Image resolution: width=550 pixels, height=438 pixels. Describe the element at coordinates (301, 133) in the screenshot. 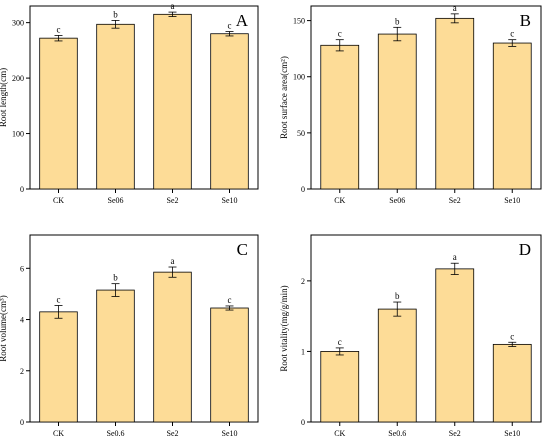

I see `y-tick-label: 50` at that location.